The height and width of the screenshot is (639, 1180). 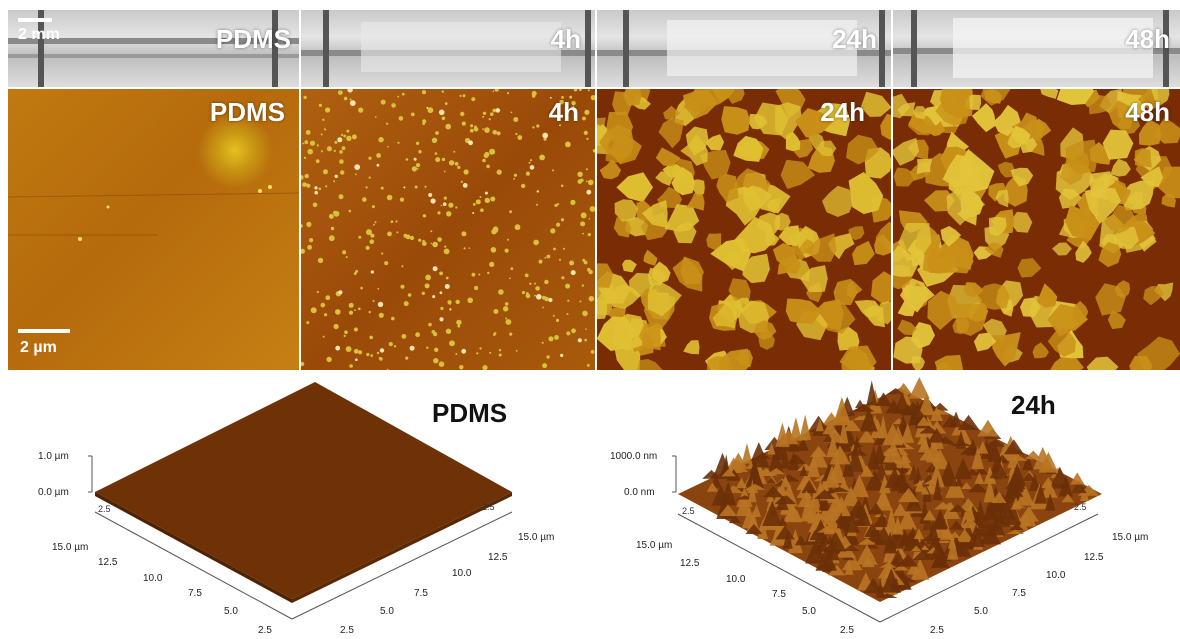 What do you see at coordinates (1036, 48) in the screenshot?
I see `photo-48h: 48h` at bounding box center [1036, 48].